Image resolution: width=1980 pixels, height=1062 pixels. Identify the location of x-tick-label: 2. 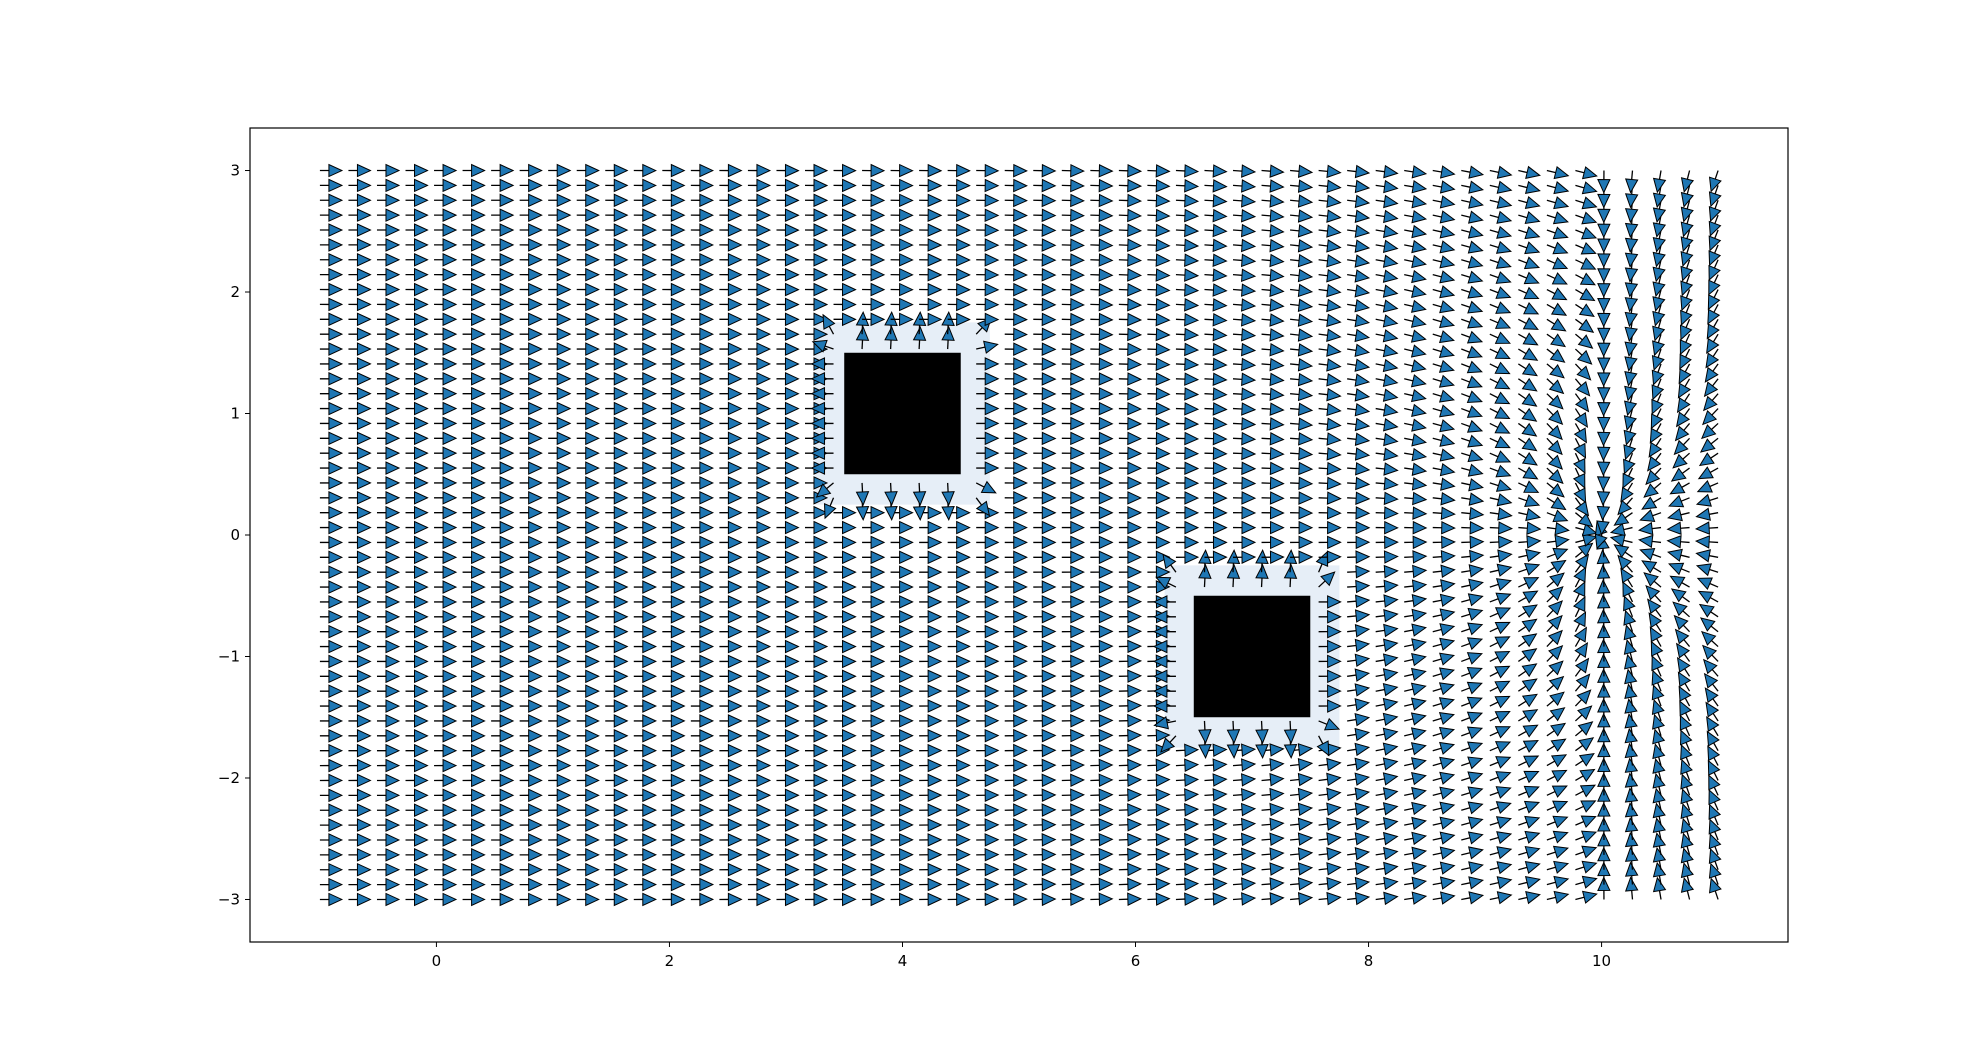
(670, 961).